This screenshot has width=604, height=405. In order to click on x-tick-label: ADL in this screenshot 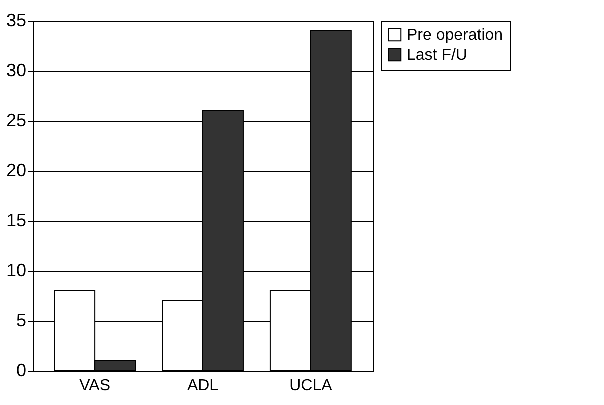, I will do `click(203, 386)`.